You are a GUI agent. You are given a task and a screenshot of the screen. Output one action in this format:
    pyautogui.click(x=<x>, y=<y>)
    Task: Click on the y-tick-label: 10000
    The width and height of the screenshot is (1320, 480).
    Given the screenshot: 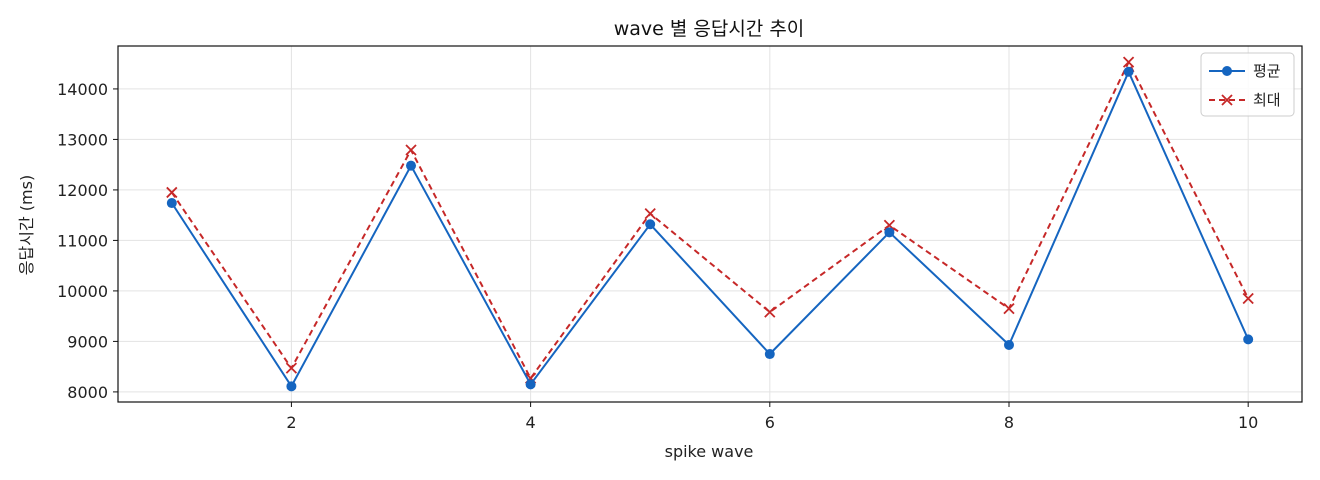 What is the action you would take?
    pyautogui.click(x=82, y=291)
    